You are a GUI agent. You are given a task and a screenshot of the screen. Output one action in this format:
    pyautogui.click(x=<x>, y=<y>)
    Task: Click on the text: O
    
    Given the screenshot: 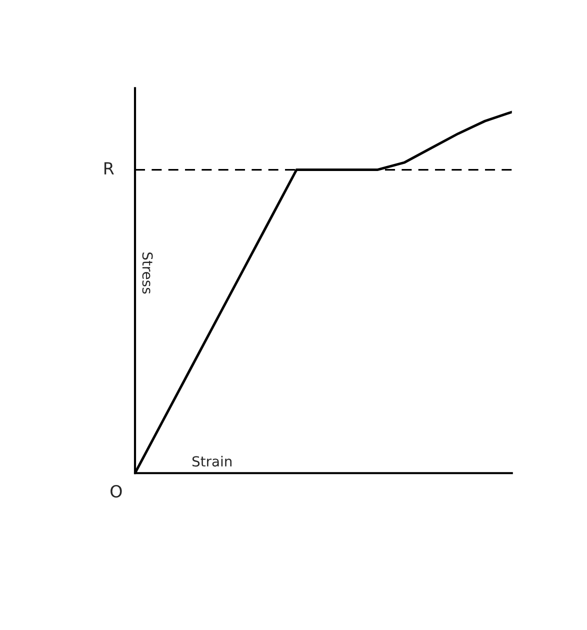 What is the action you would take?
    pyautogui.click(x=116, y=491)
    